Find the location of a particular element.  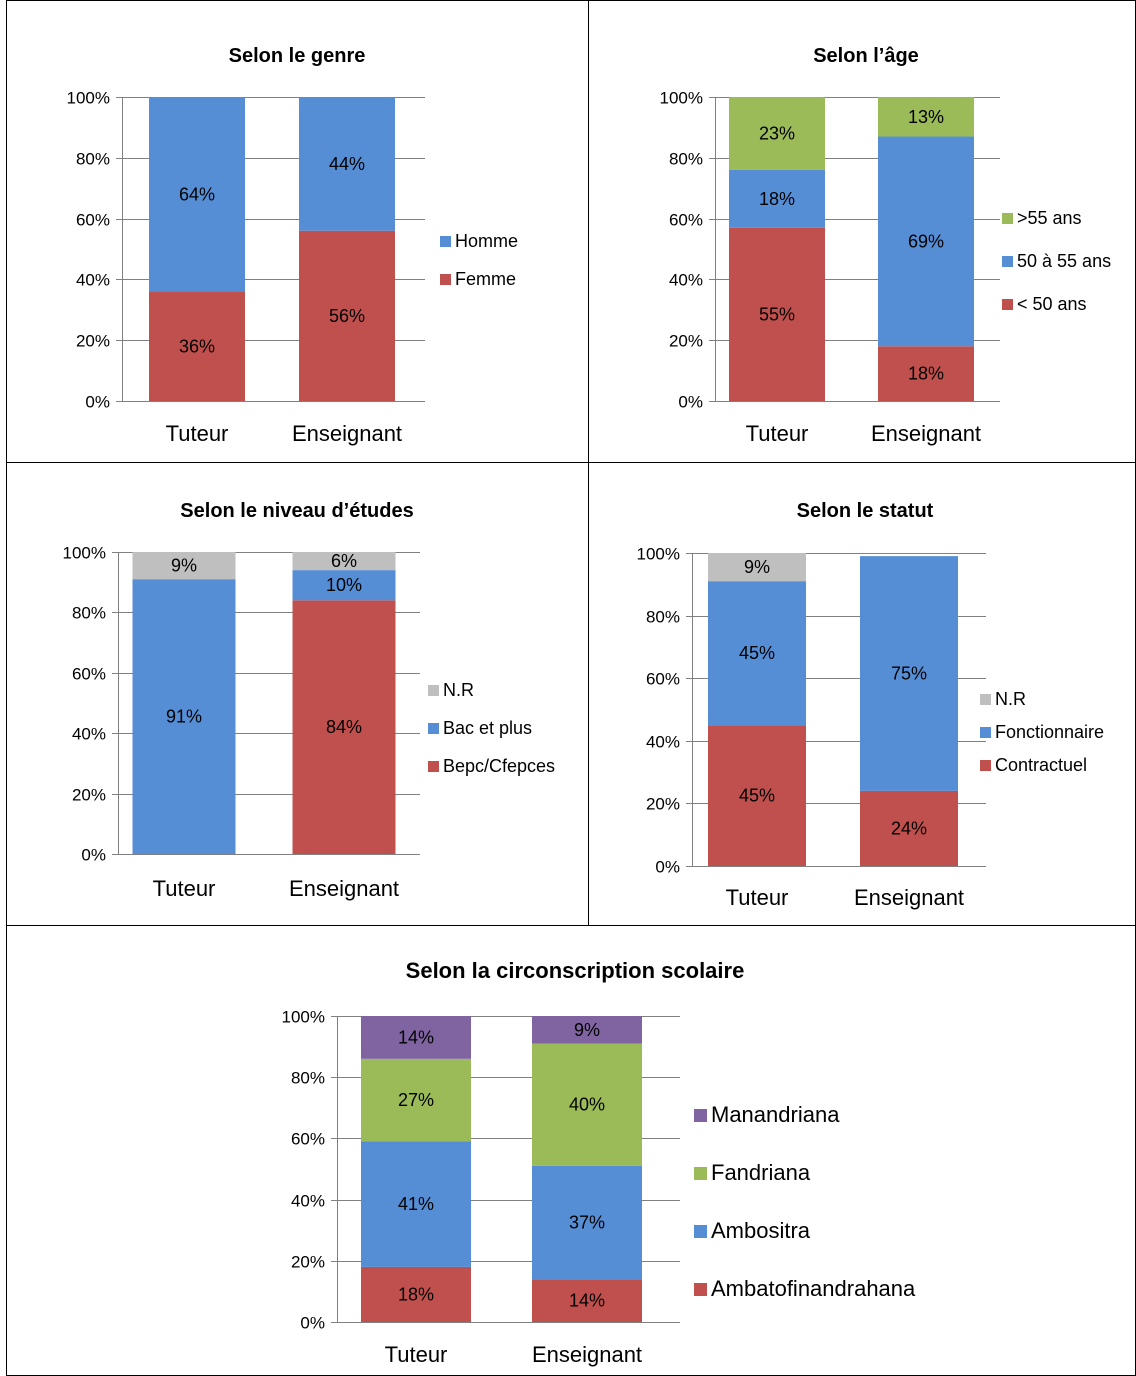

legend-label: Fonctionnaire is located at coordinates (1049, 732).